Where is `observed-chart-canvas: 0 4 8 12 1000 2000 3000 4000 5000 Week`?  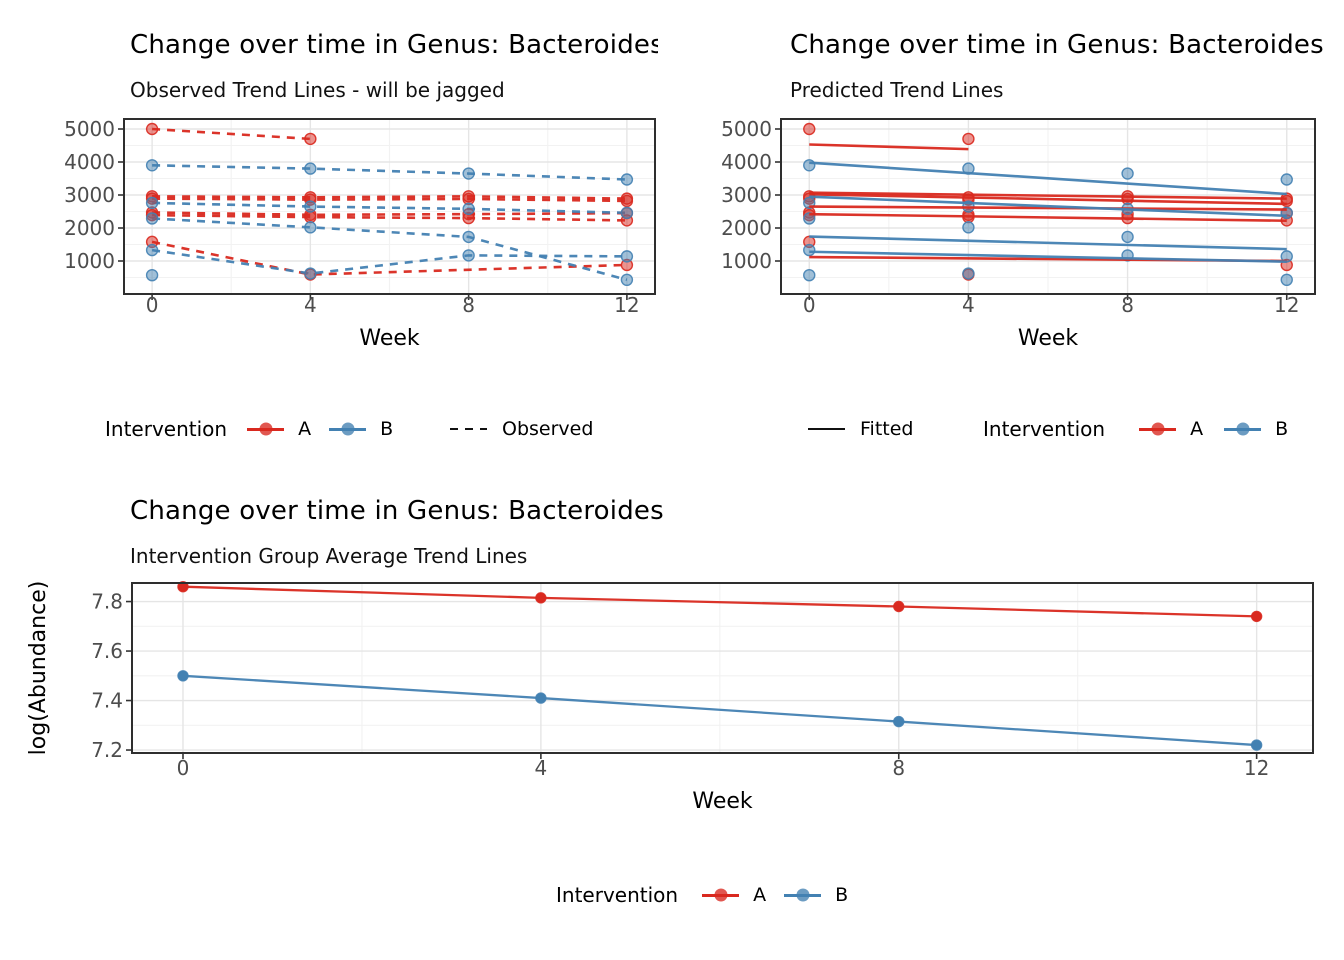 observed-chart-canvas: 0 4 8 12 1000 2000 3000 4000 5000 Week is located at coordinates (360, 234).